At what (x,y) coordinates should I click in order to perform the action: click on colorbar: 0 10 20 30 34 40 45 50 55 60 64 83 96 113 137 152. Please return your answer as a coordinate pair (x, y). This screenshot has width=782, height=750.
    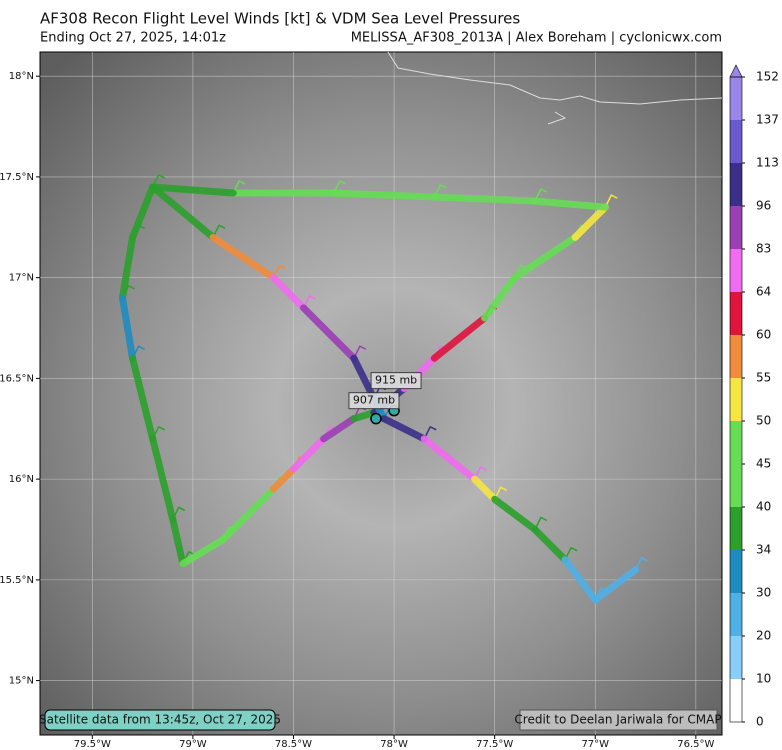
    Looking at the image, I should click on (754, 396).